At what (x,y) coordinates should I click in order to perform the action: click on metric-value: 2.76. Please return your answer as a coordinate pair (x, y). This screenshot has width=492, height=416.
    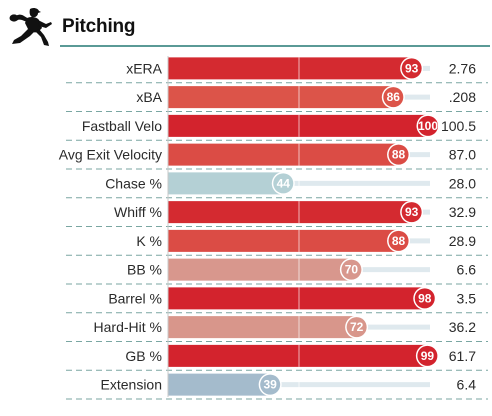
    Looking at the image, I should click on (462, 68).